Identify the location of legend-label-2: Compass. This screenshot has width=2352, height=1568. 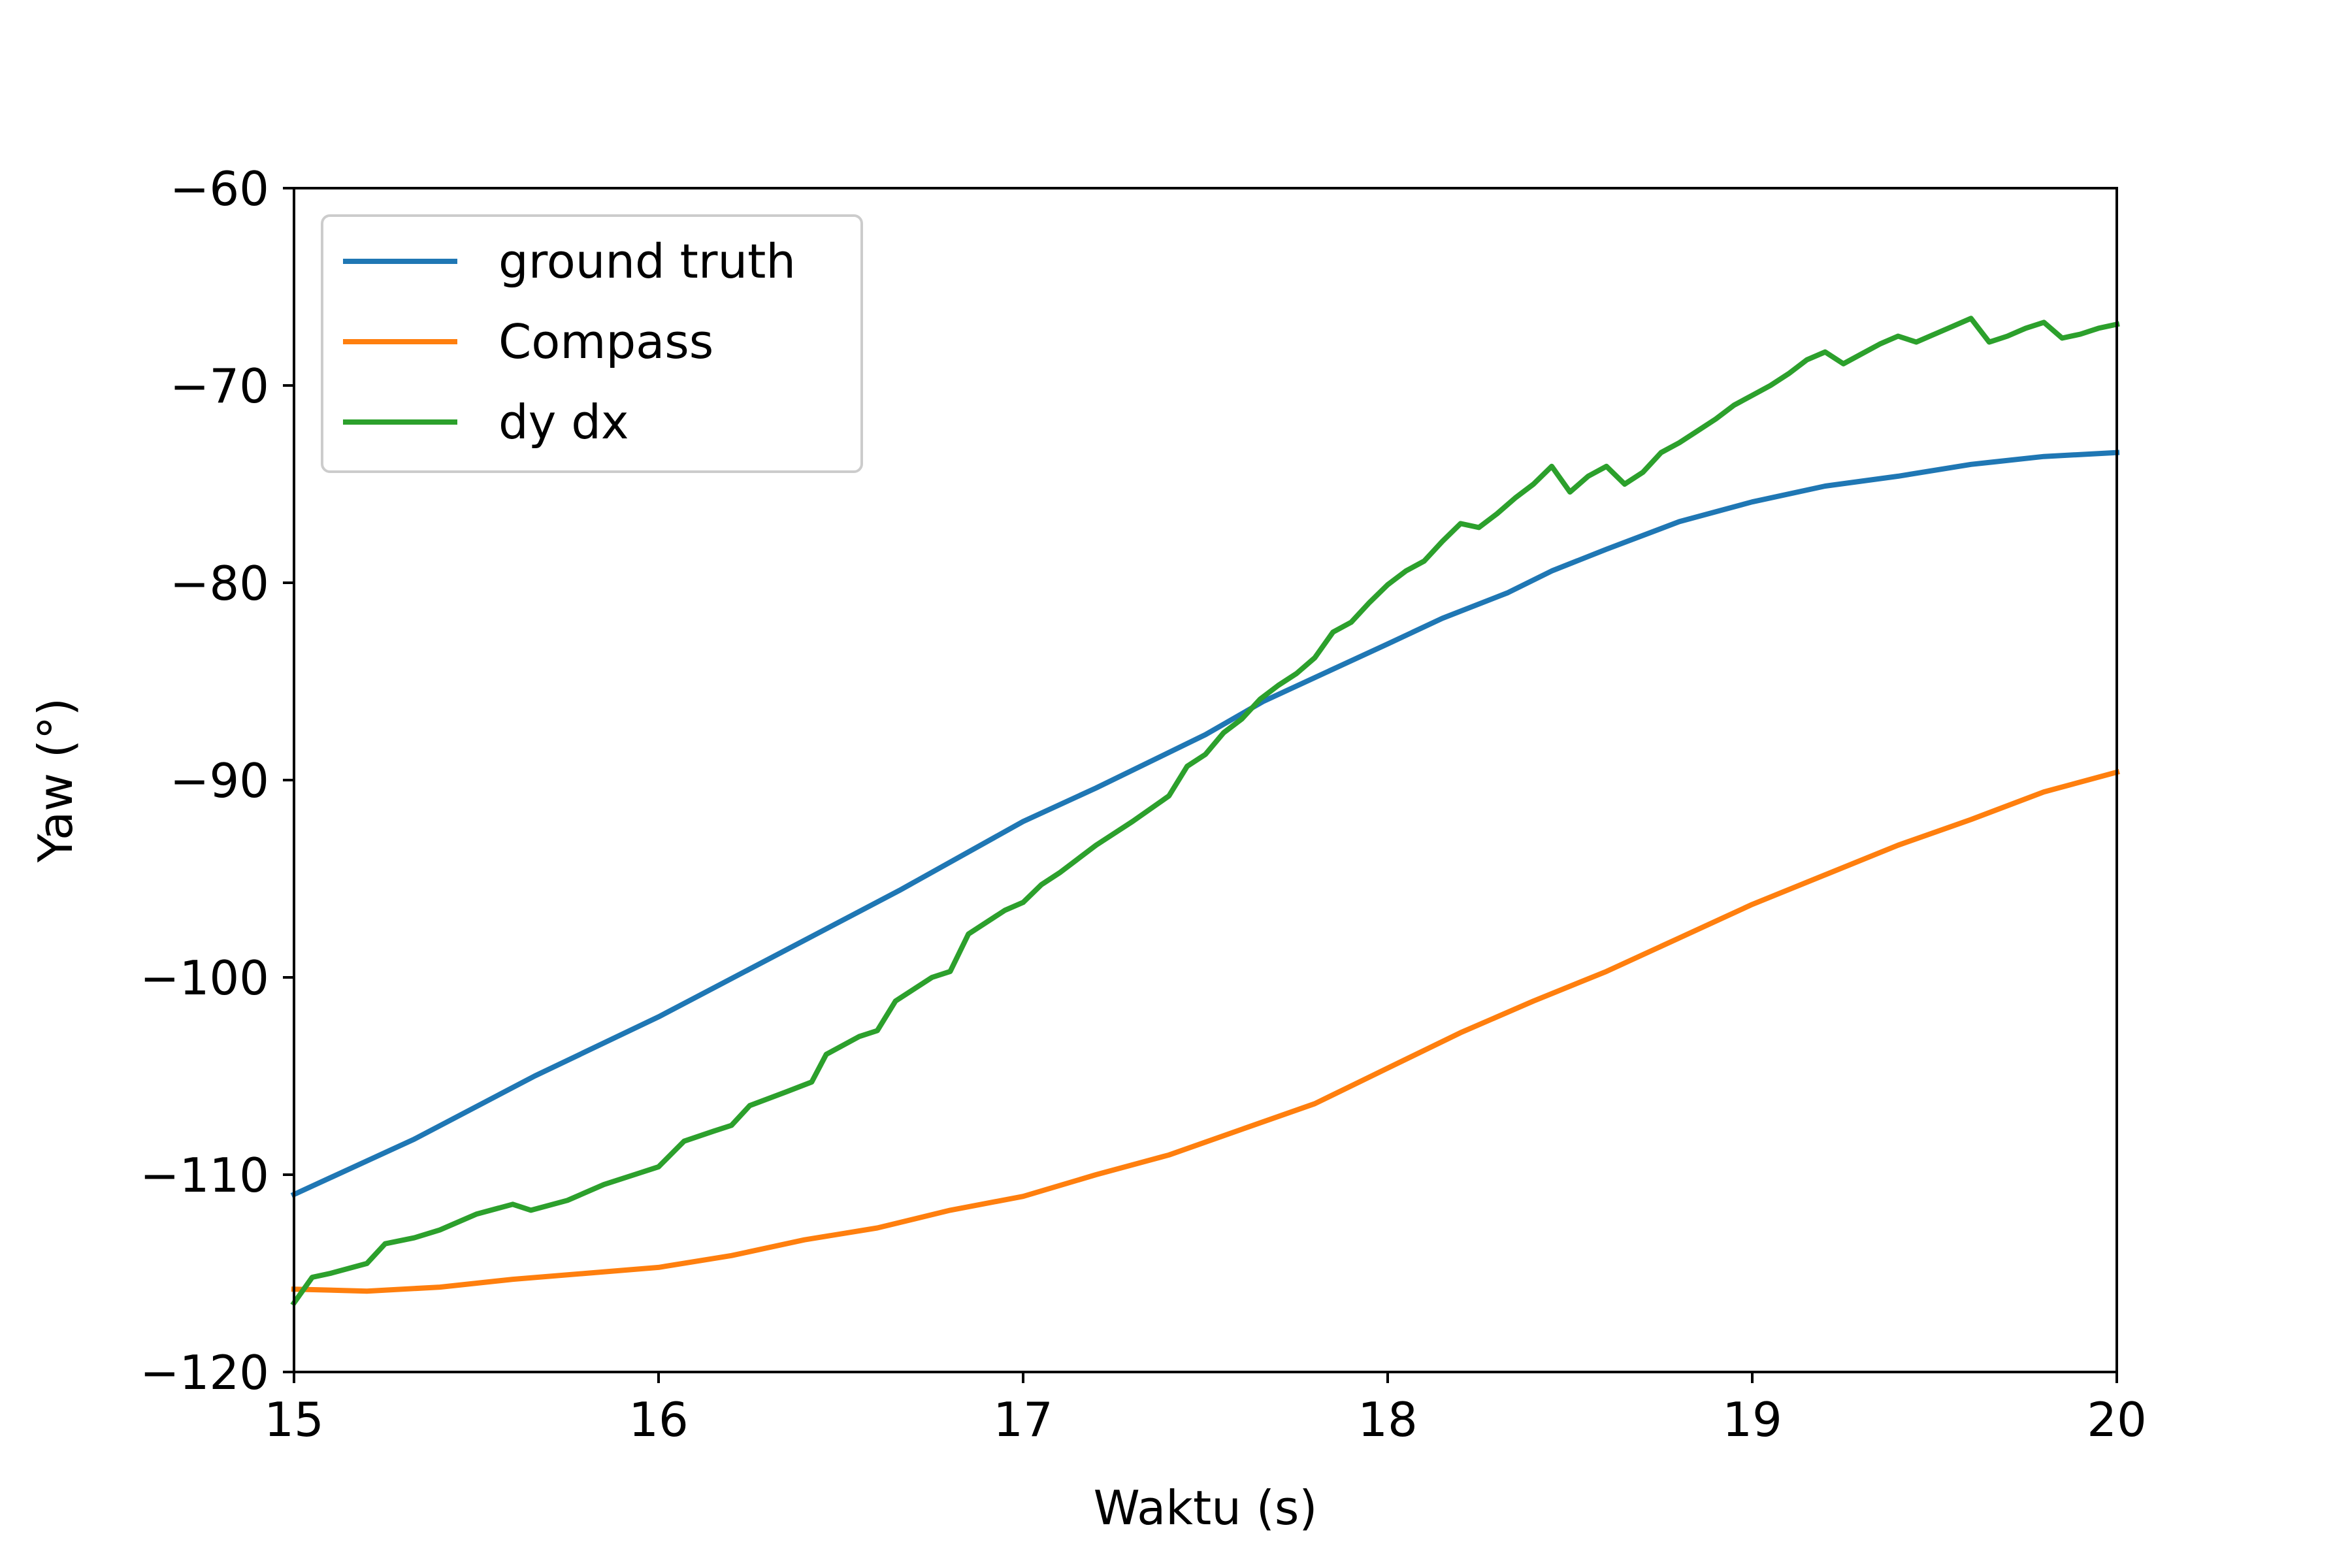
(605, 341).